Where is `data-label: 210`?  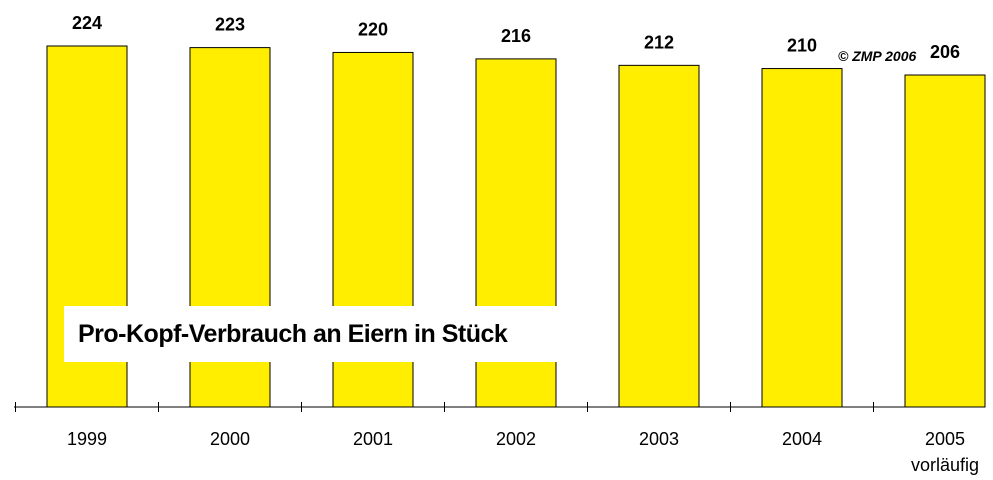 data-label: 210 is located at coordinates (802, 46).